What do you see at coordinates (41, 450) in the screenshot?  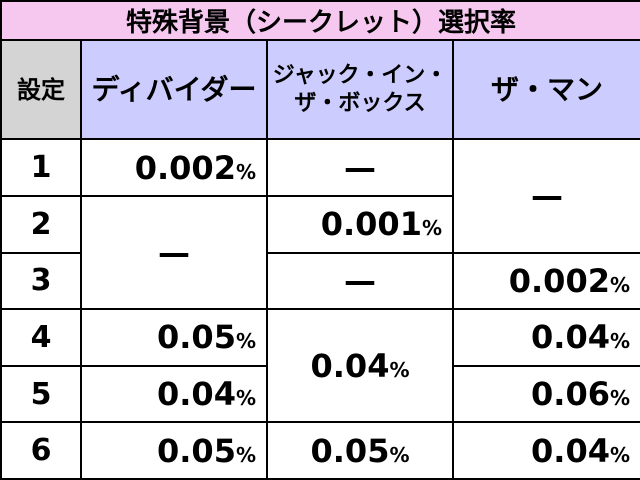 I see `setting: 6` at bounding box center [41, 450].